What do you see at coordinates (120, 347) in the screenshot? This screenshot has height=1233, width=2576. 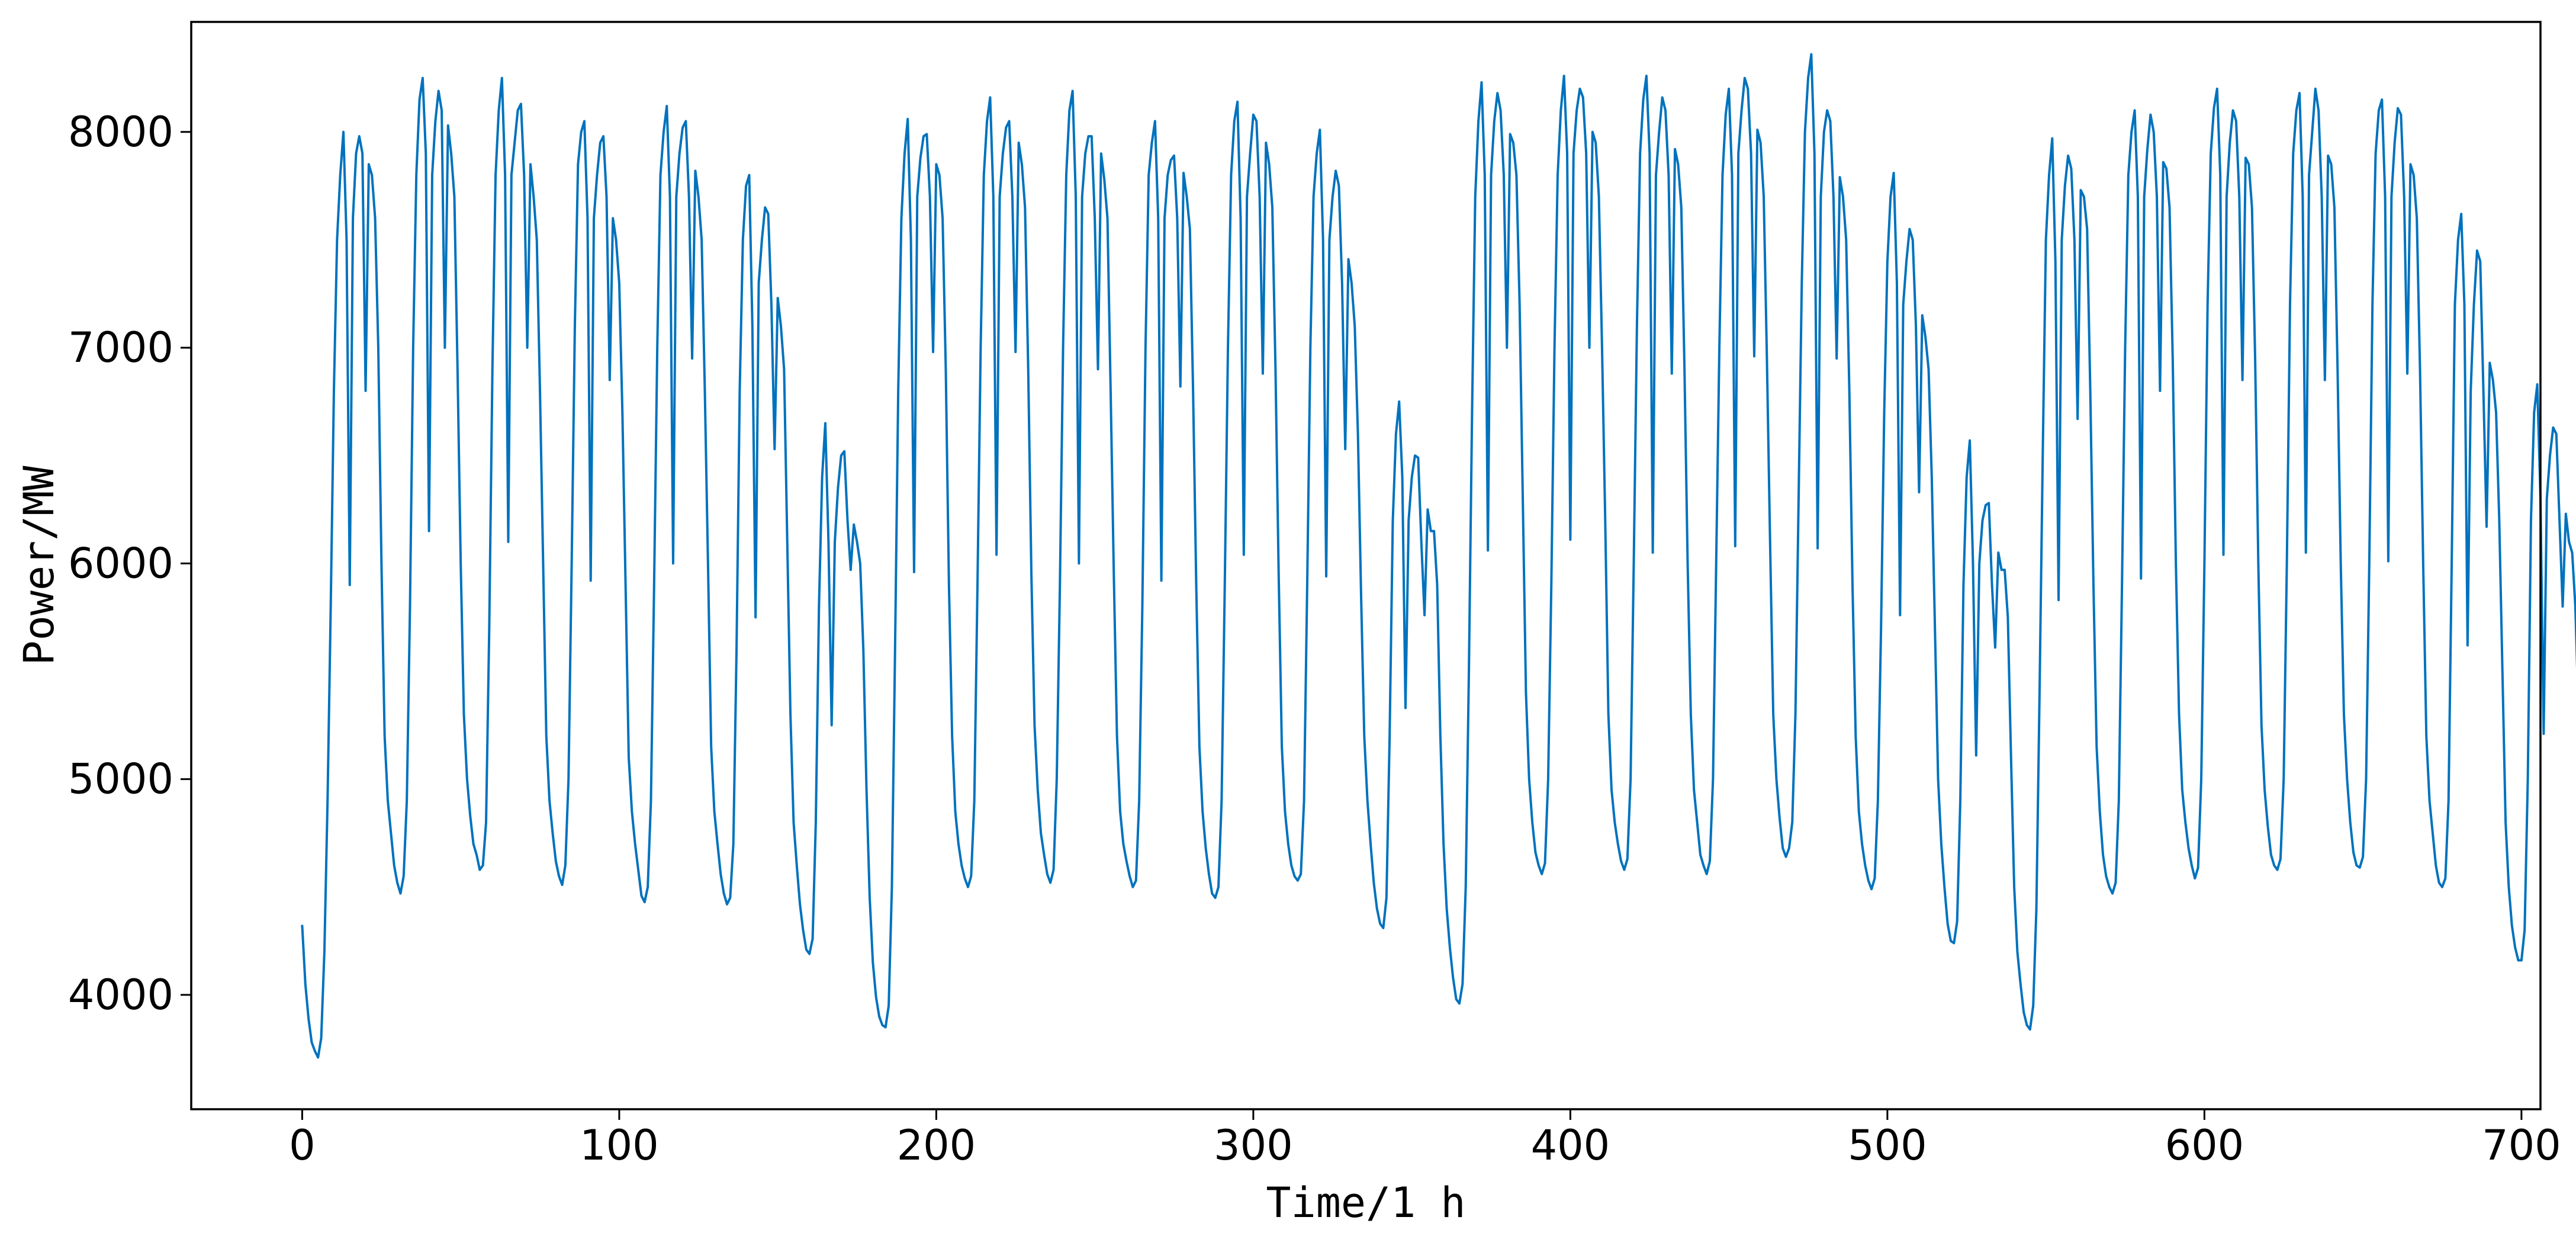 I see `y-tick-label: 7000` at bounding box center [120, 347].